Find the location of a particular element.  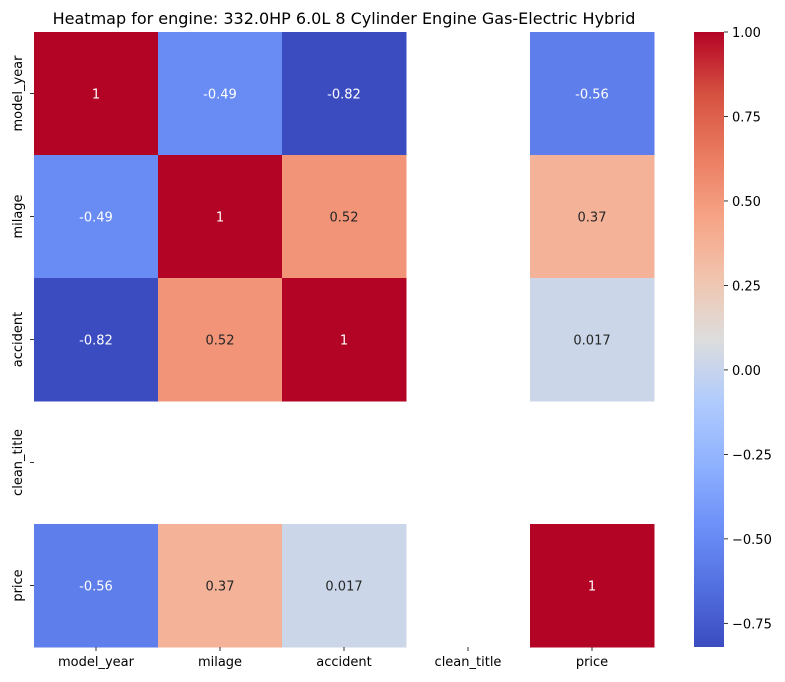

y-tick-label: model_year is located at coordinates (18, 93).